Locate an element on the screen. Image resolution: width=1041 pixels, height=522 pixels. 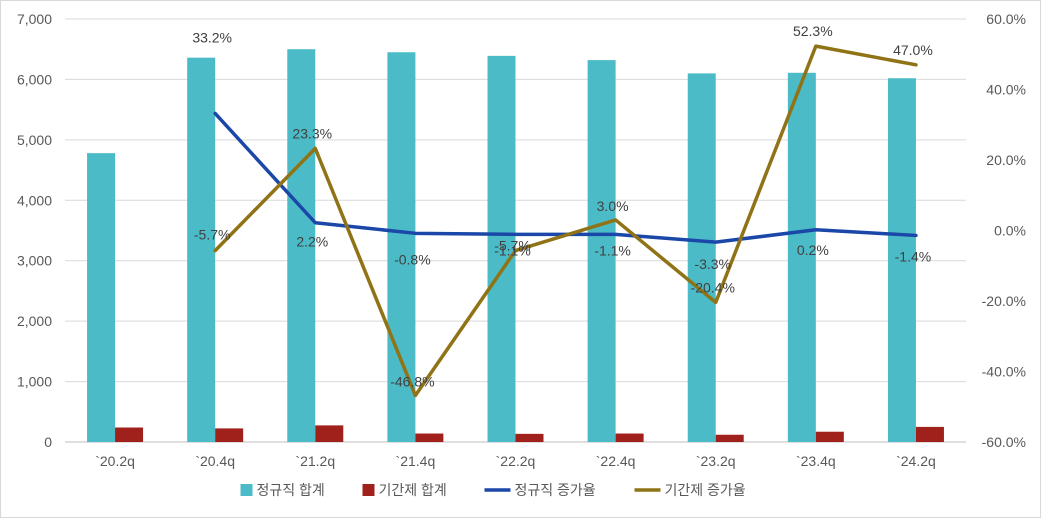
legend-label: 정규직 증가율 is located at coordinates (555, 490).